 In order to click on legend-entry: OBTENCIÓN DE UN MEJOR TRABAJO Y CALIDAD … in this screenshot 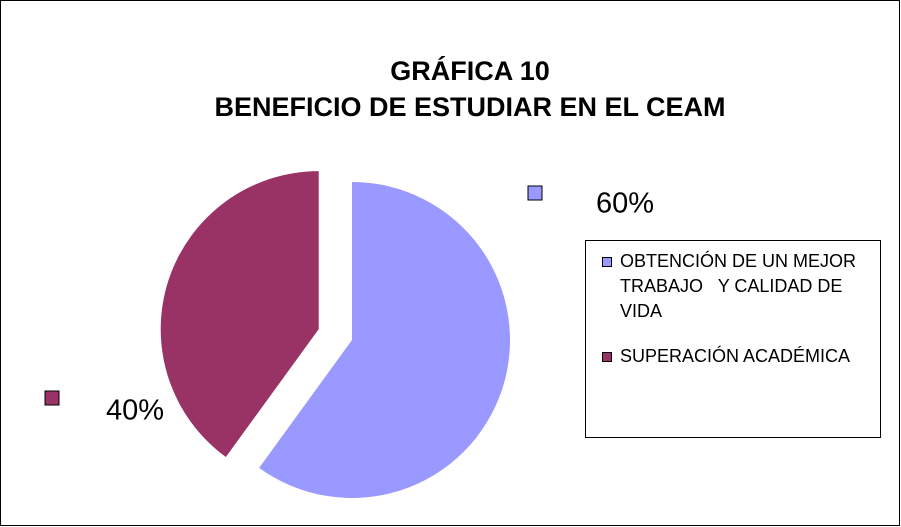, I will do `click(731, 286)`.